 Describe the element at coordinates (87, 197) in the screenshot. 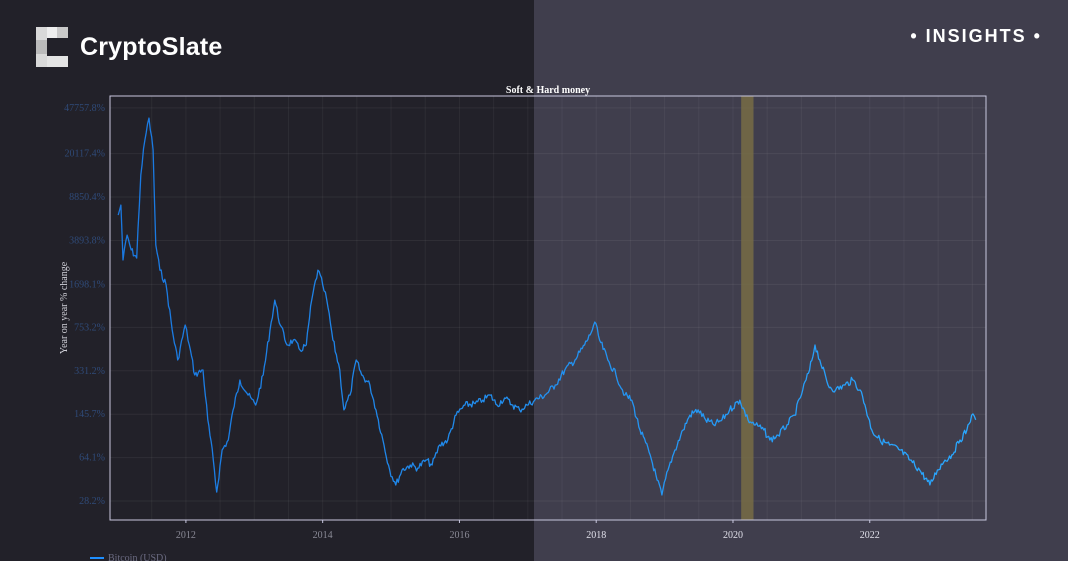

I see `y-tick-label: 8850.4%` at that location.